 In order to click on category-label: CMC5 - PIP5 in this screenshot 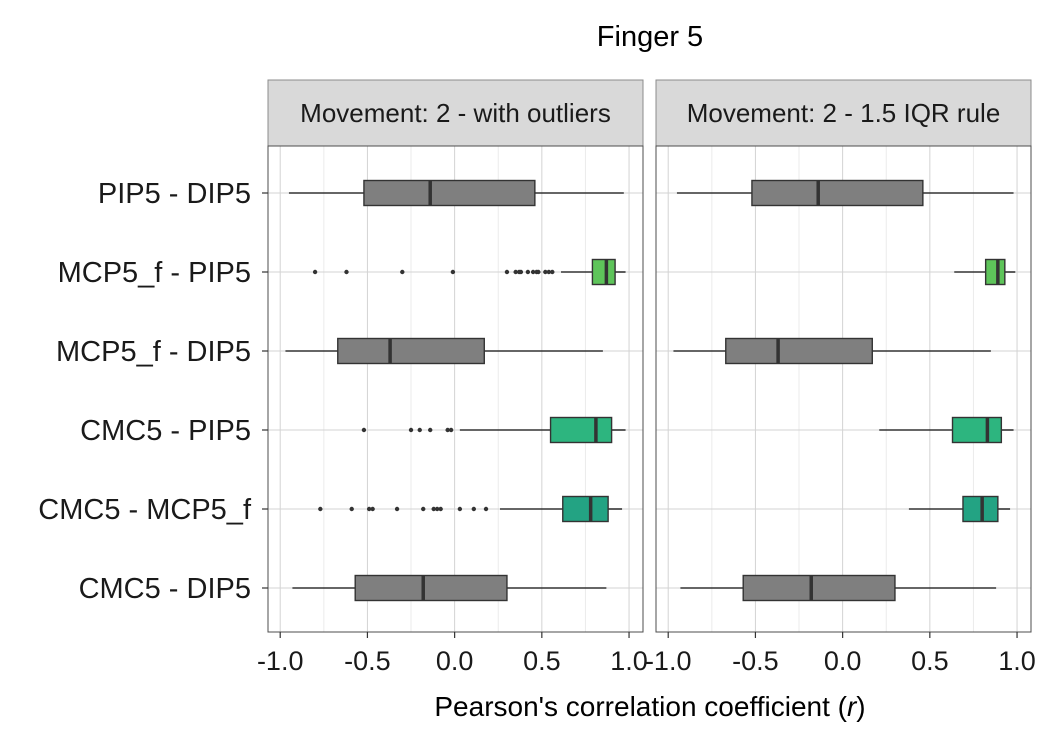, I will do `click(165, 431)`.